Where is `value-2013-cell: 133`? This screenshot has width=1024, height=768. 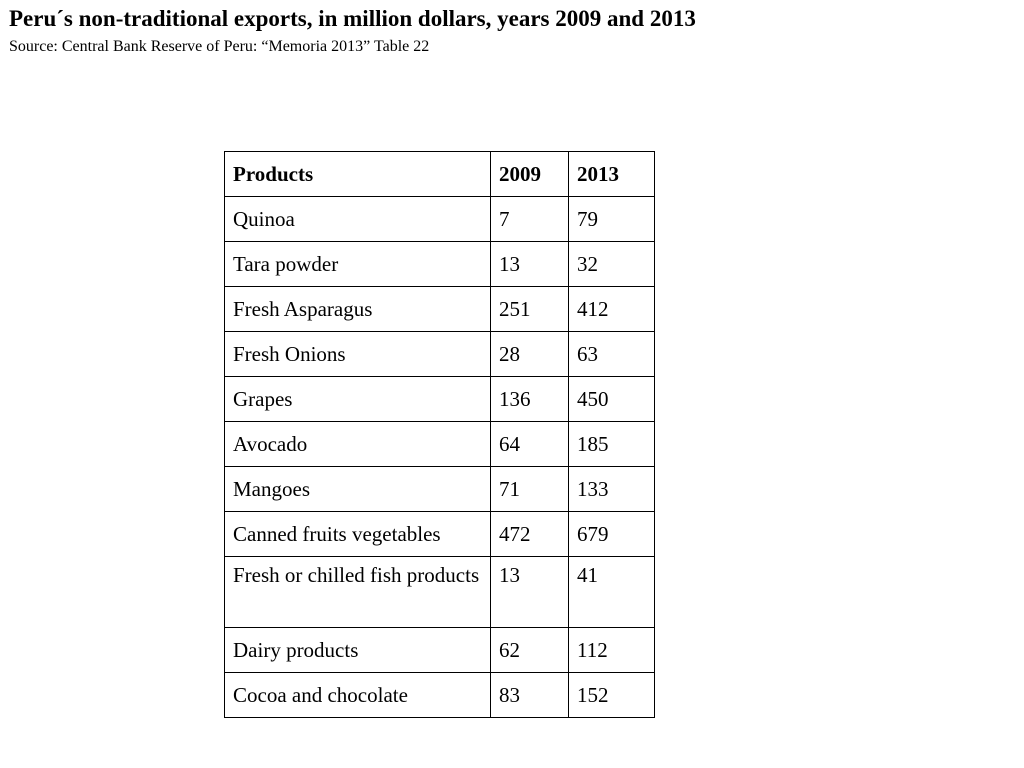
value-2013-cell: 133 is located at coordinates (611, 489).